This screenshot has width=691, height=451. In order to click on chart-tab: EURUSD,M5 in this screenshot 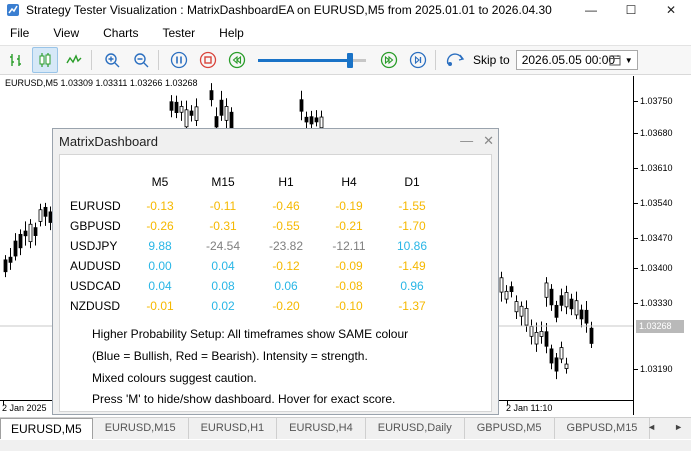, I will do `click(46, 428)`.